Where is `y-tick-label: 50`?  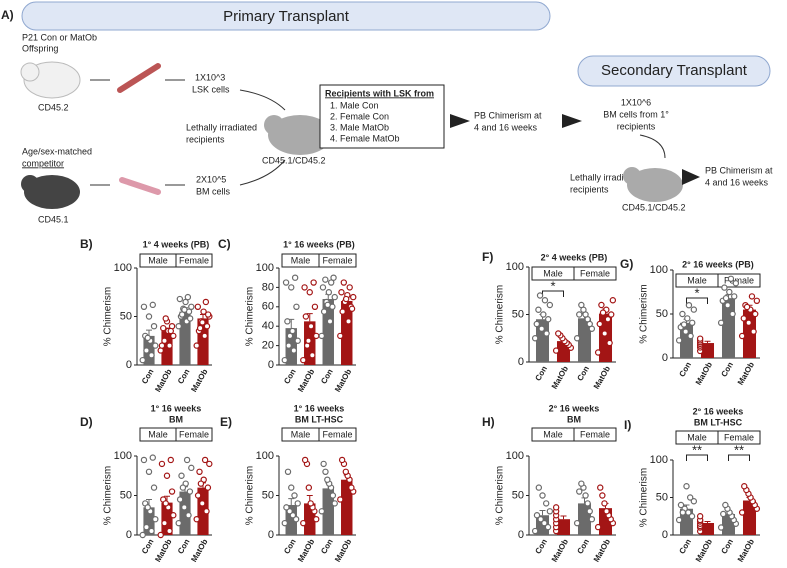
y-tick-label: 50 is located at coordinates (518, 314).